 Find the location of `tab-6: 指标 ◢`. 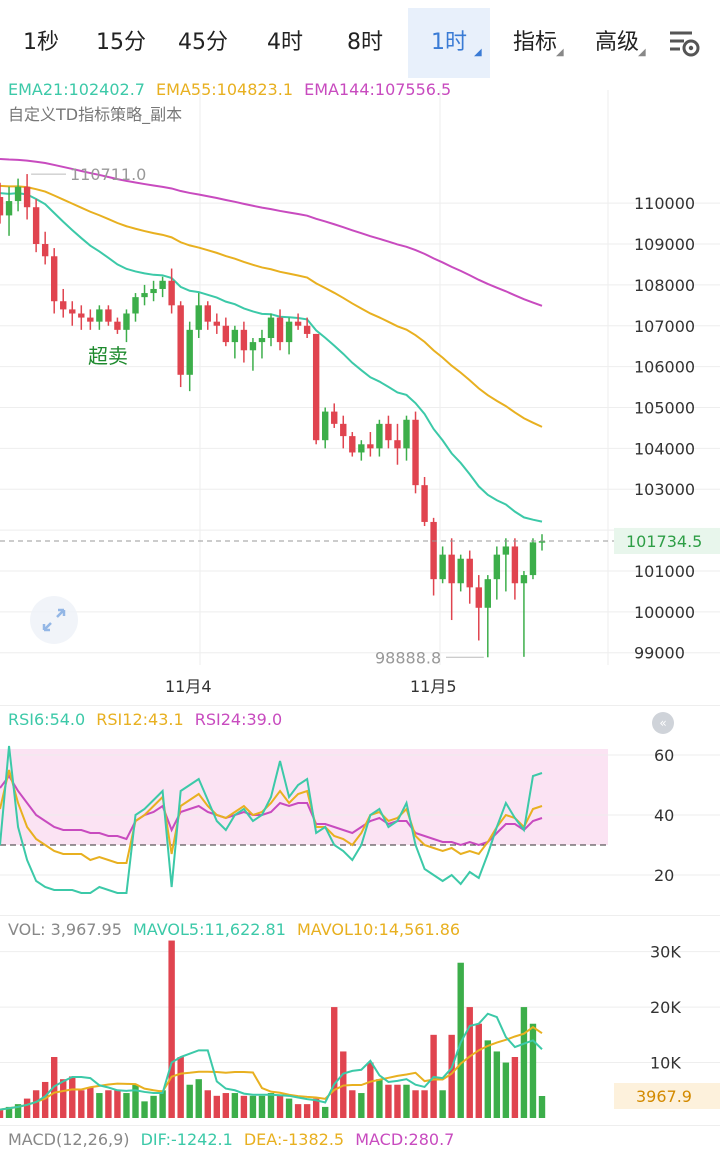

tab-6: 指标 ◢ is located at coordinates (535, 43).